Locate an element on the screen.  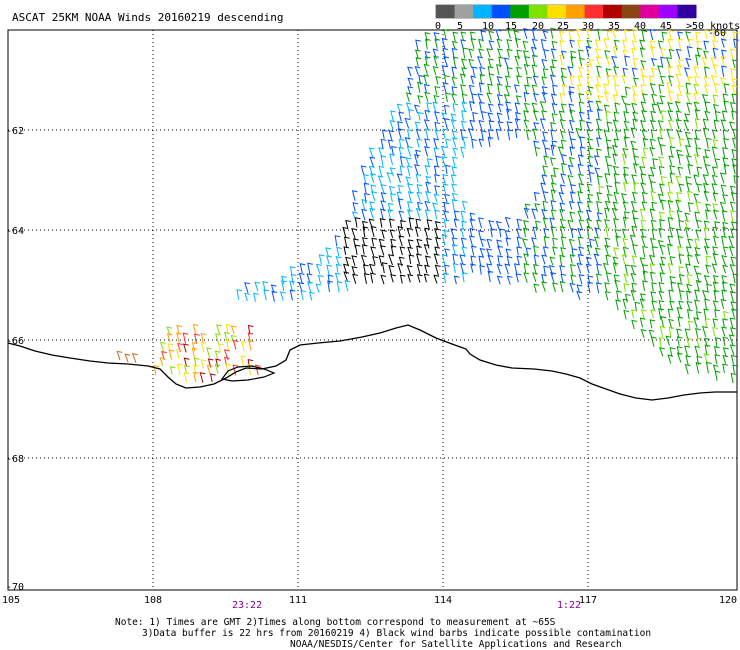
legend-swatch is located at coordinates (613, 11).